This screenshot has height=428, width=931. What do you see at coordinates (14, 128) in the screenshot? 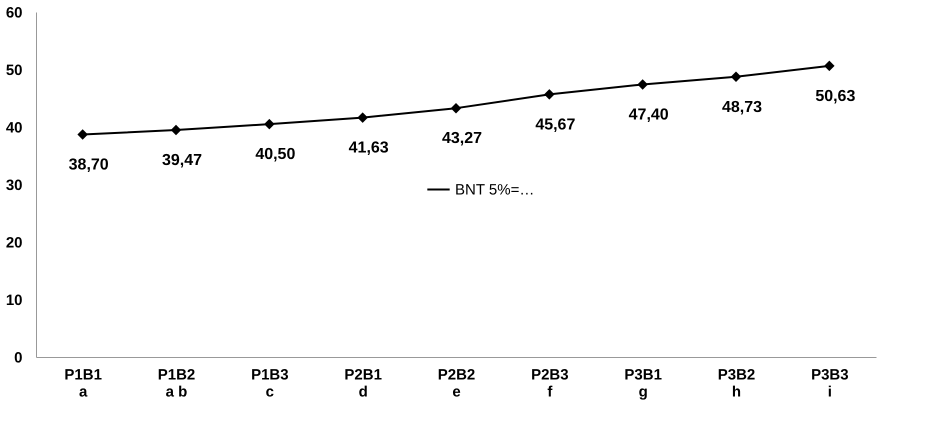
I see `y-tick-label: 40` at bounding box center [14, 128].